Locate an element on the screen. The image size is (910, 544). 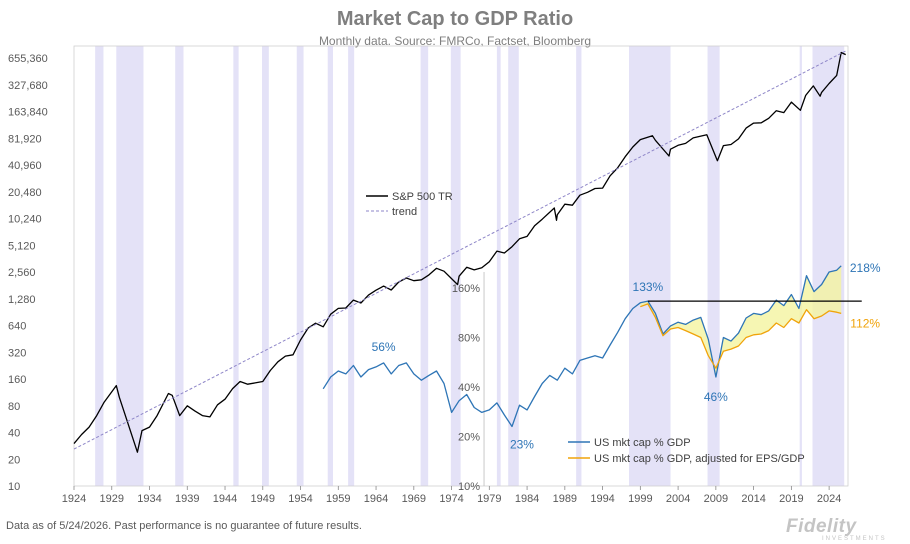
x-axis-tick-label: 2014 is located at coordinates (753, 499).